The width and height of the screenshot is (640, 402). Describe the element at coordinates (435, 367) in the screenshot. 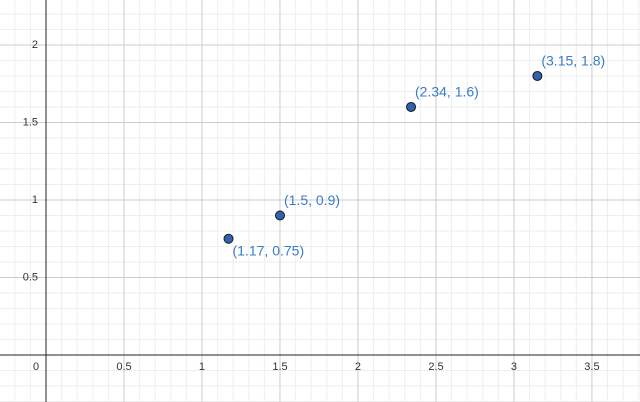

I see `x-tick-label: 2.5` at that location.